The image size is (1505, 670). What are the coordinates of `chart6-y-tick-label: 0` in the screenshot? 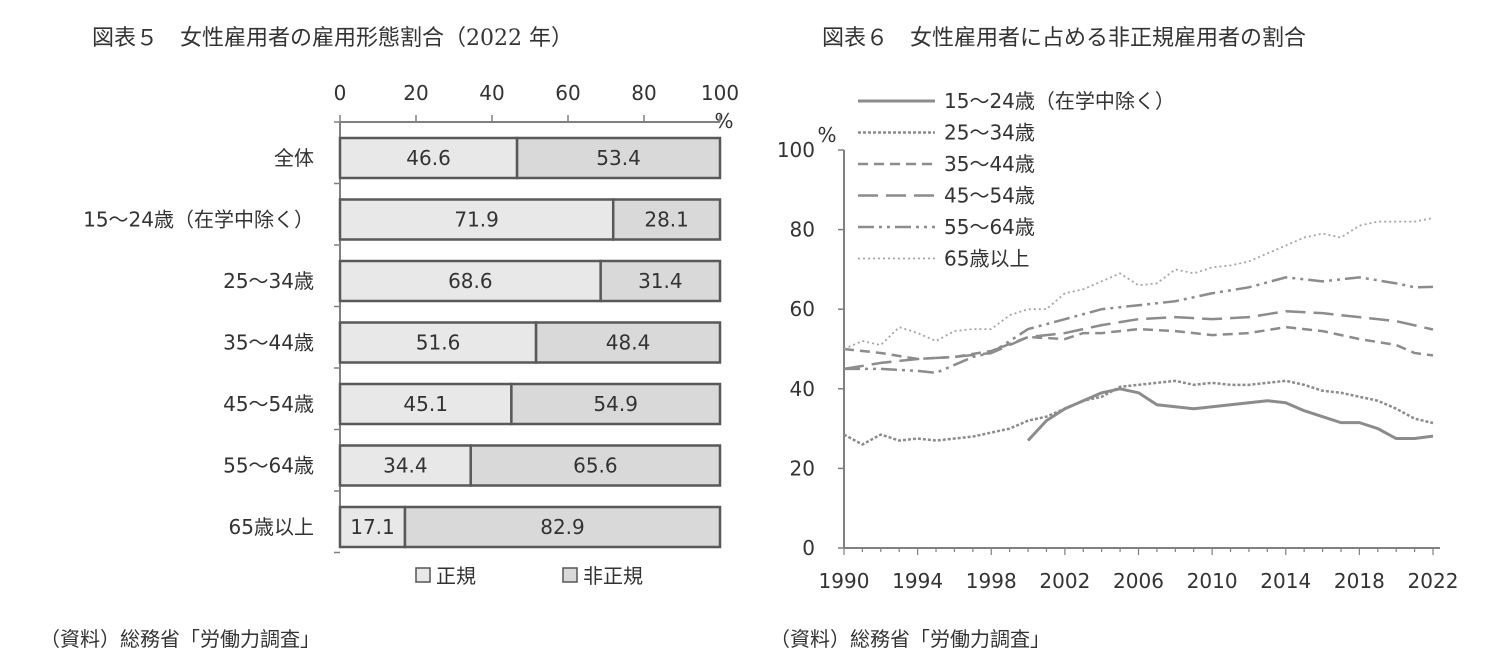 It's located at (808, 548).